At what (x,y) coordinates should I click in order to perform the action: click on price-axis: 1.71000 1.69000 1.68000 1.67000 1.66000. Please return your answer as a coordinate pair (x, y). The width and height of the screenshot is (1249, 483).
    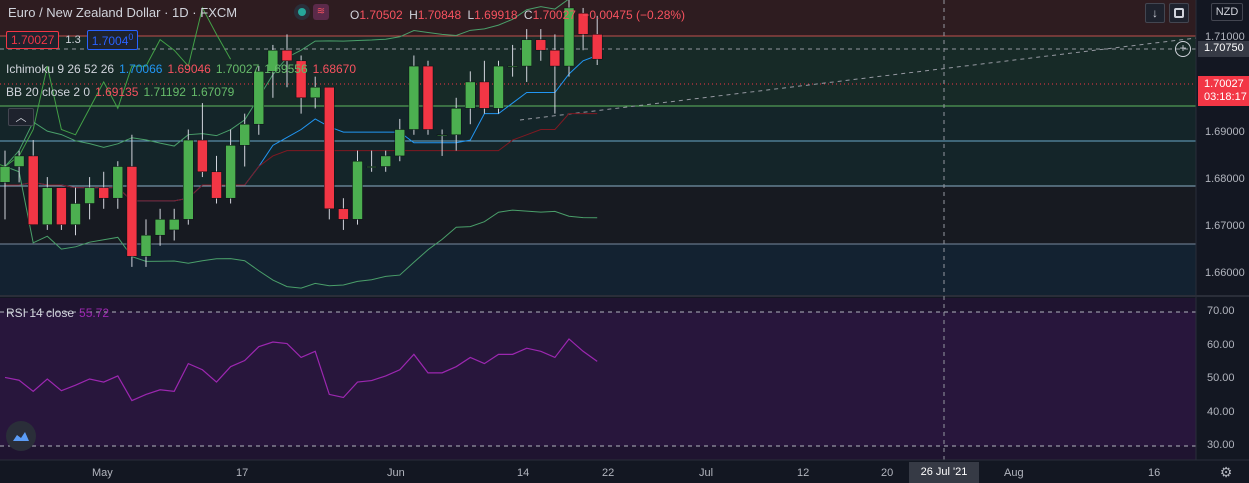
    Looking at the image, I should click on (1223, 148).